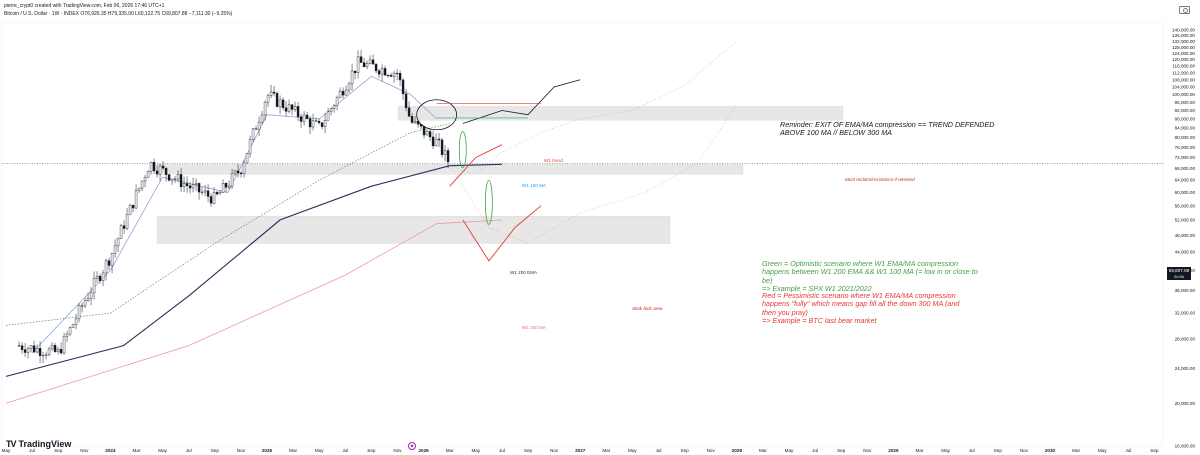  What do you see at coordinates (647, 308) in the screenshot?
I see `zone-bottom-label: Stink bids area` at bounding box center [647, 308].